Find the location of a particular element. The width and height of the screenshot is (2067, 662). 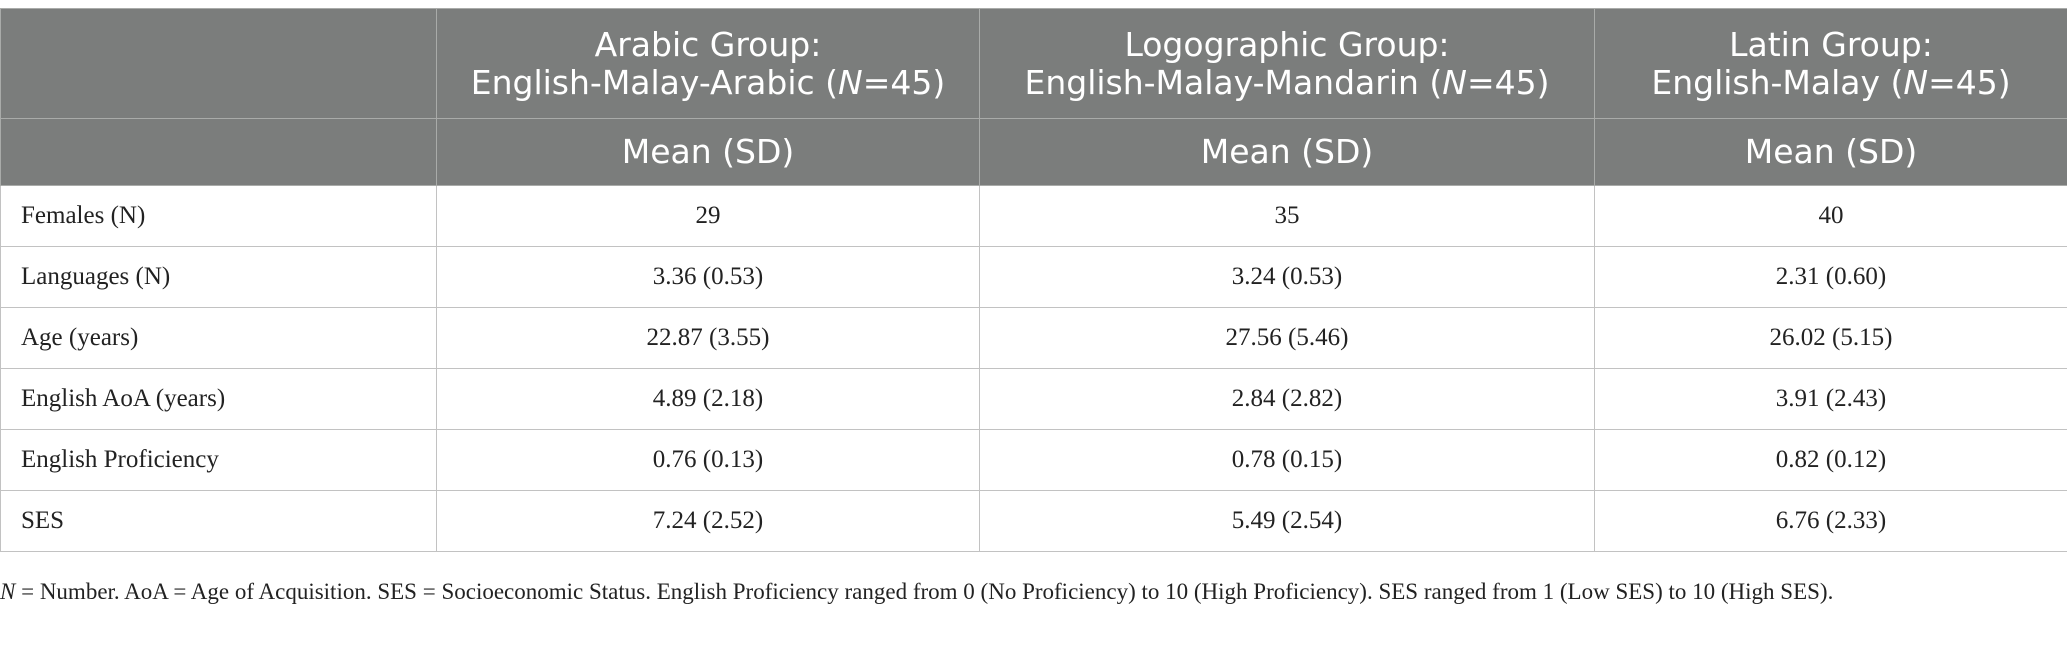

cell-value: 0.82 (0.12) is located at coordinates (1830, 460).